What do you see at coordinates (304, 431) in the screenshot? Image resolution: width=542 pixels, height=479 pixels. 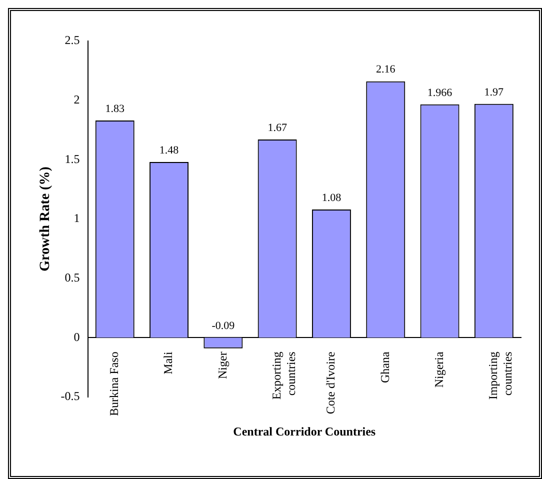 I see `x-axis-title: Central Corridor Countries` at bounding box center [304, 431].